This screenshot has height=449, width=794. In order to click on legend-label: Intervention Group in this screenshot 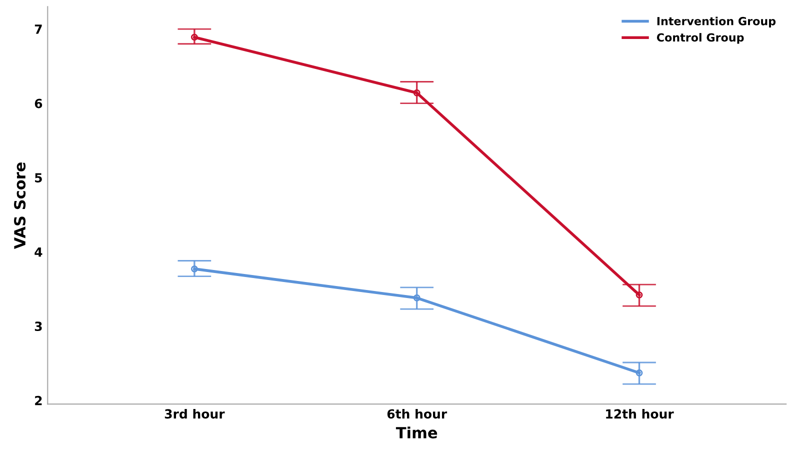, I will do `click(716, 22)`.